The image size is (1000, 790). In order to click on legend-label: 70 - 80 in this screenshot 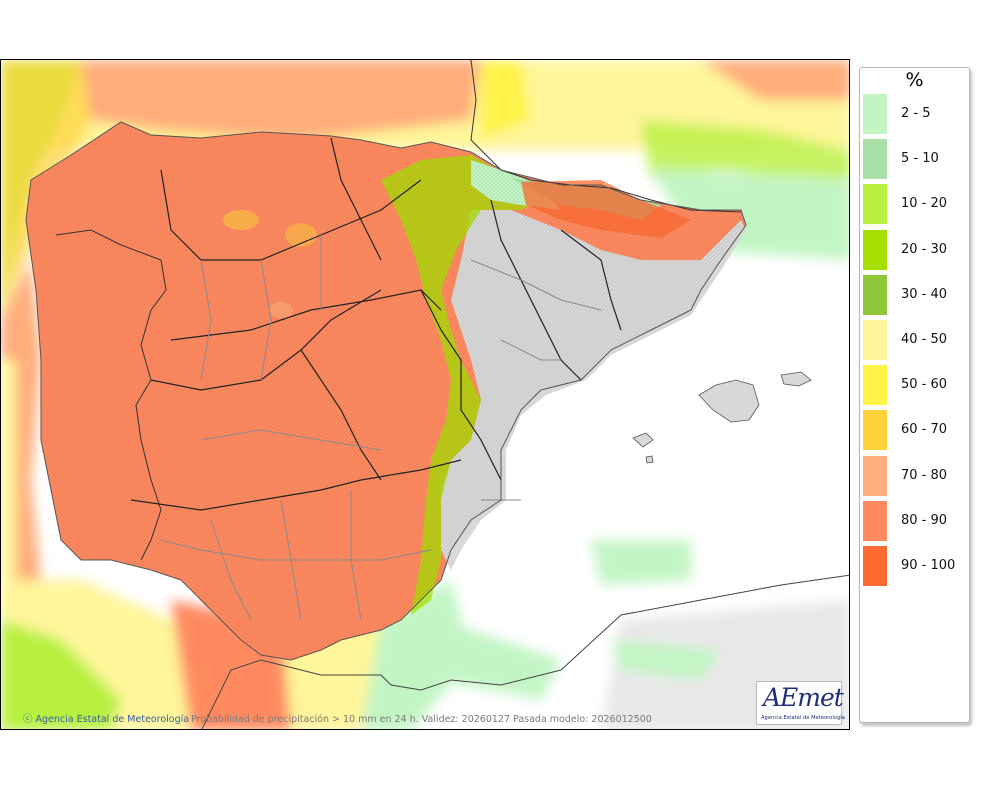, I will do `click(924, 475)`.